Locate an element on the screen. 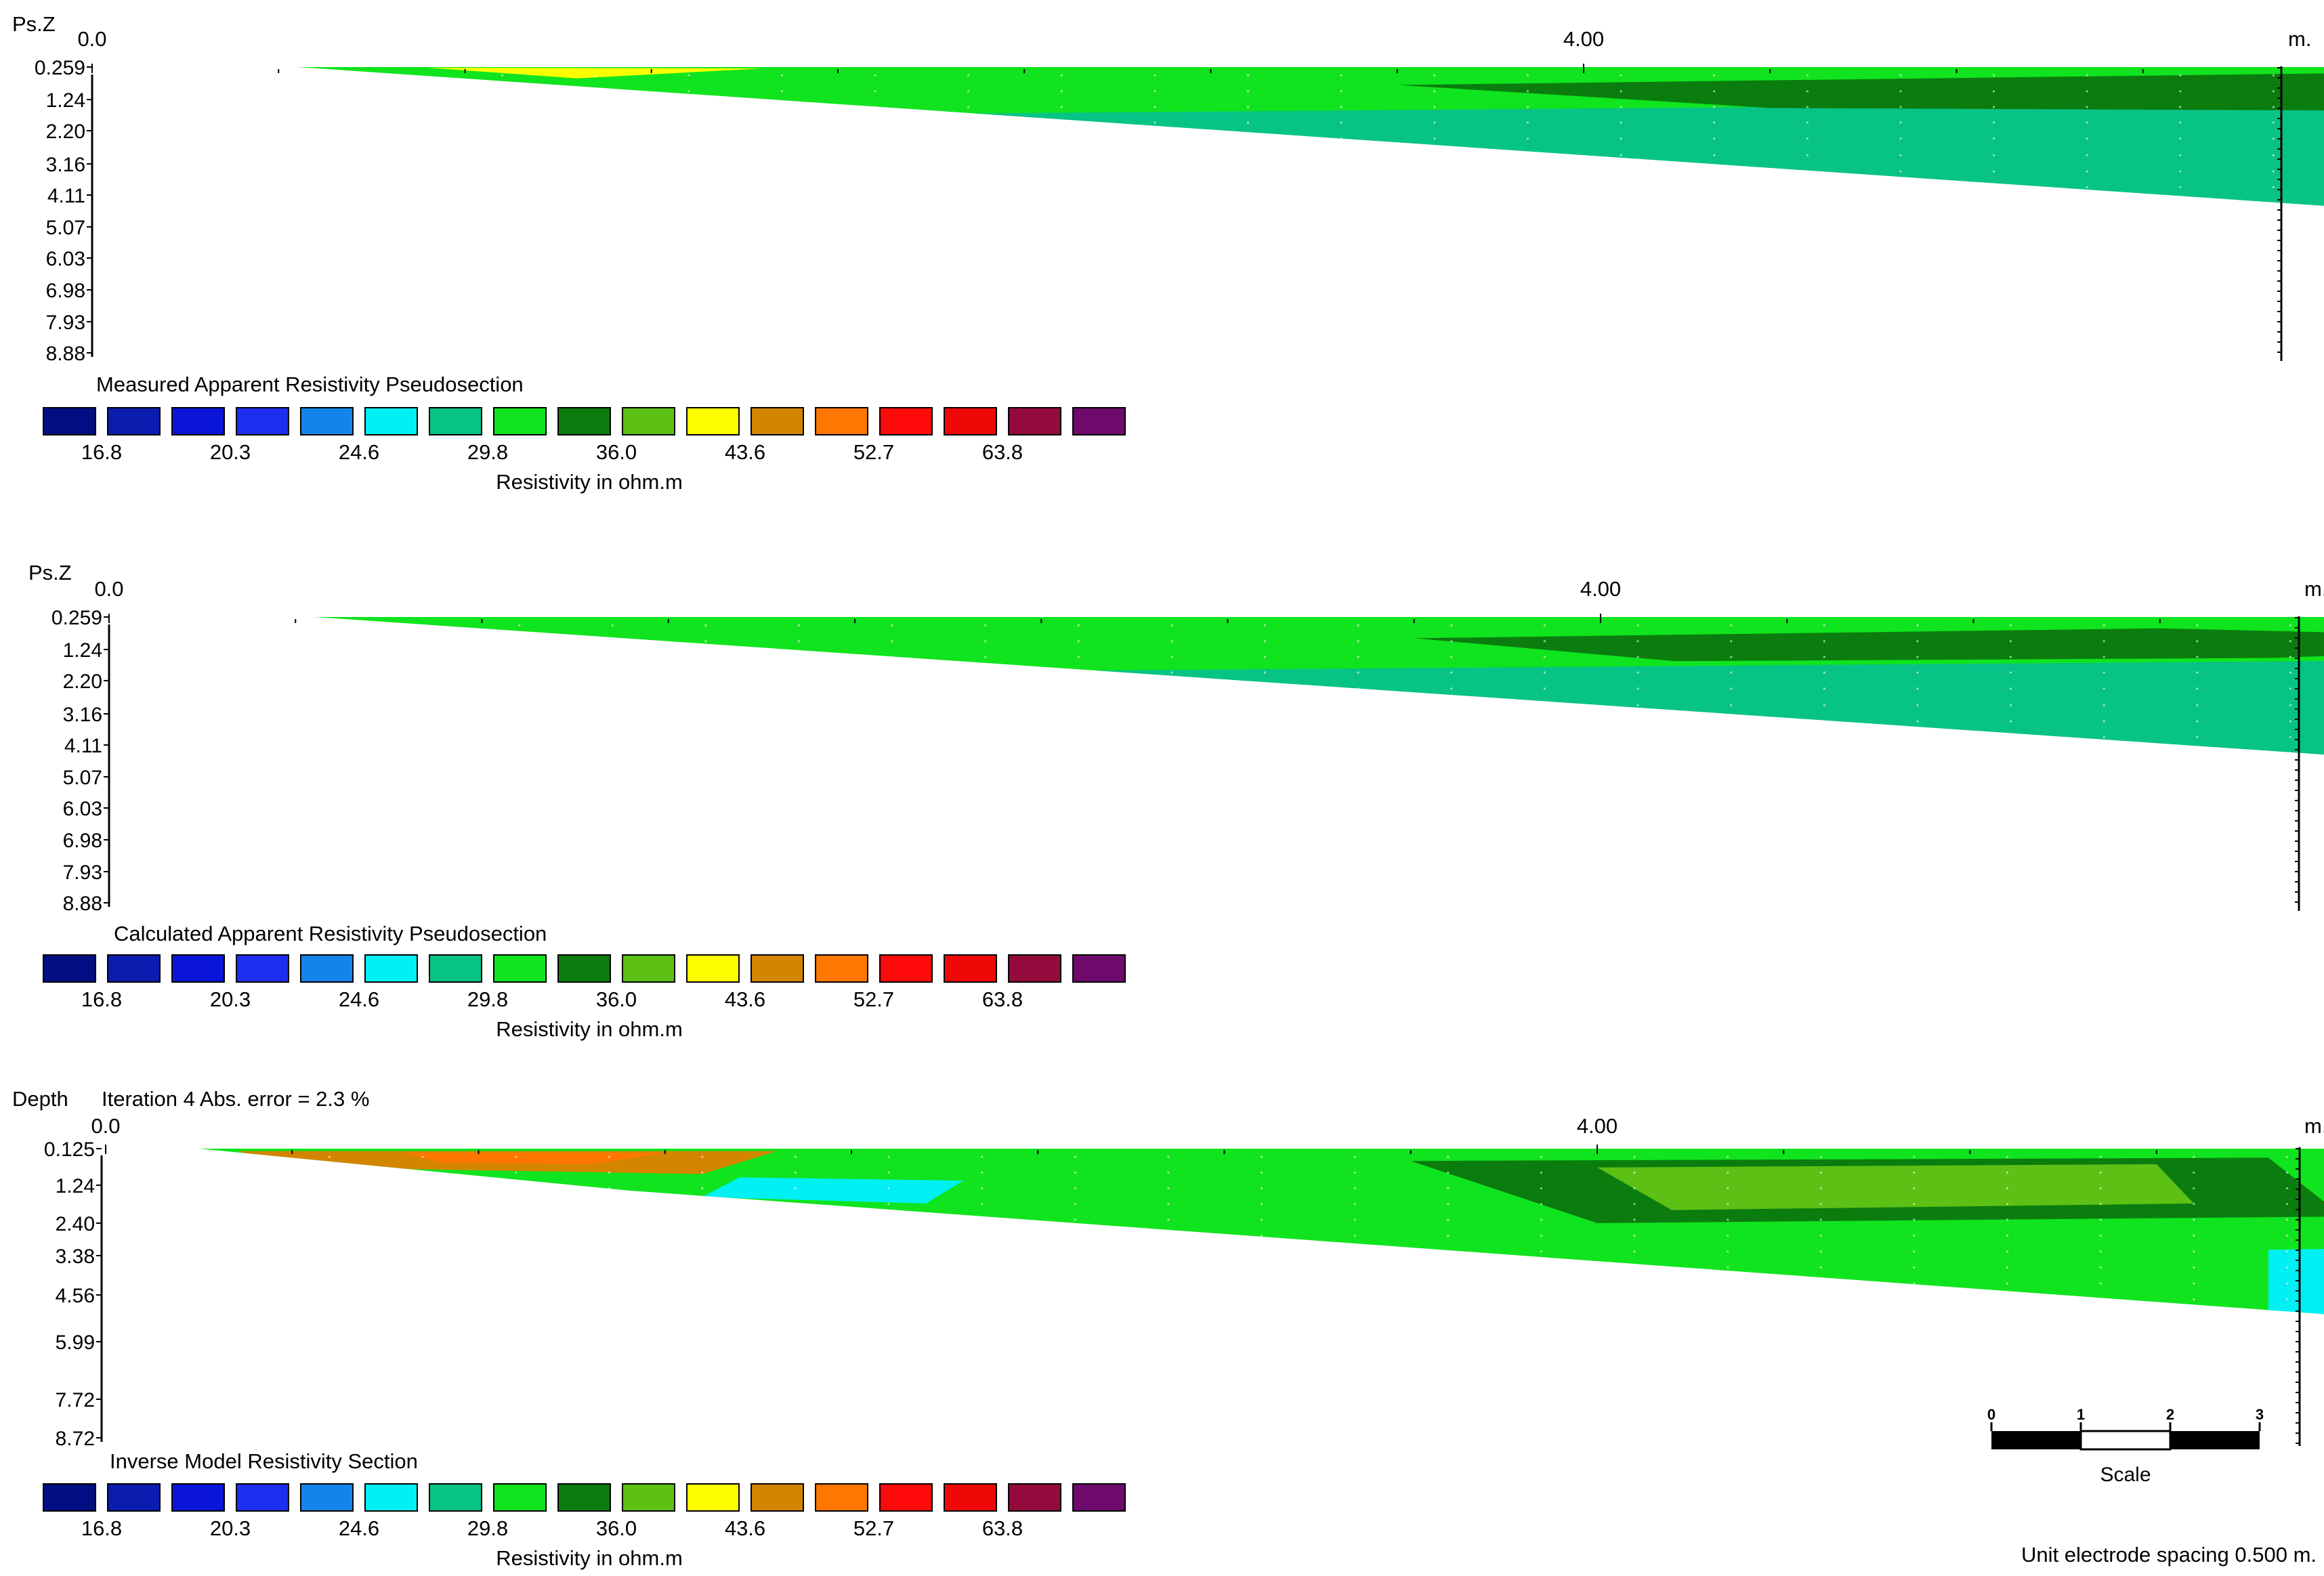 Image resolution: width=2324 pixels, height=1576 pixels. x-tick-label: 0.0 is located at coordinates (108, 589).